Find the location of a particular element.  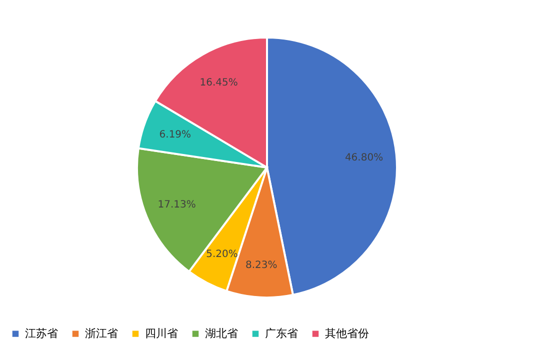

data-label: 17.13% is located at coordinates (177, 205).